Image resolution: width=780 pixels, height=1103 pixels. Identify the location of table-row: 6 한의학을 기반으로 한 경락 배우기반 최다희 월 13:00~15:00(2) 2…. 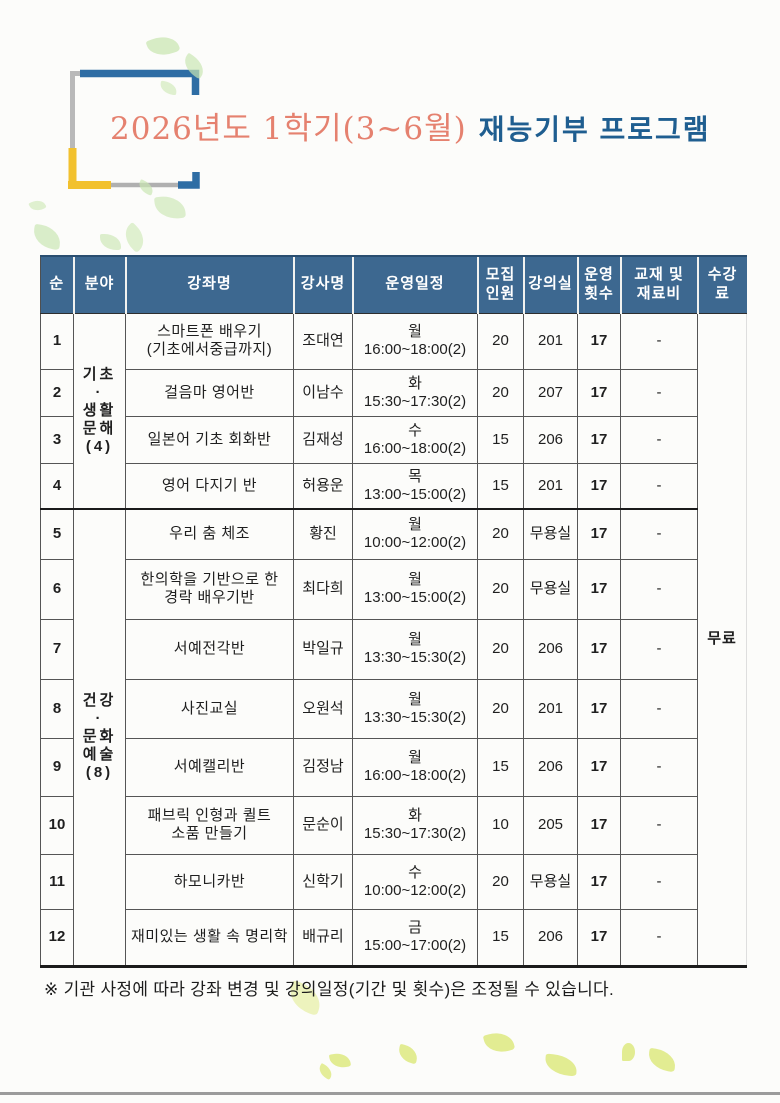
(393, 589).